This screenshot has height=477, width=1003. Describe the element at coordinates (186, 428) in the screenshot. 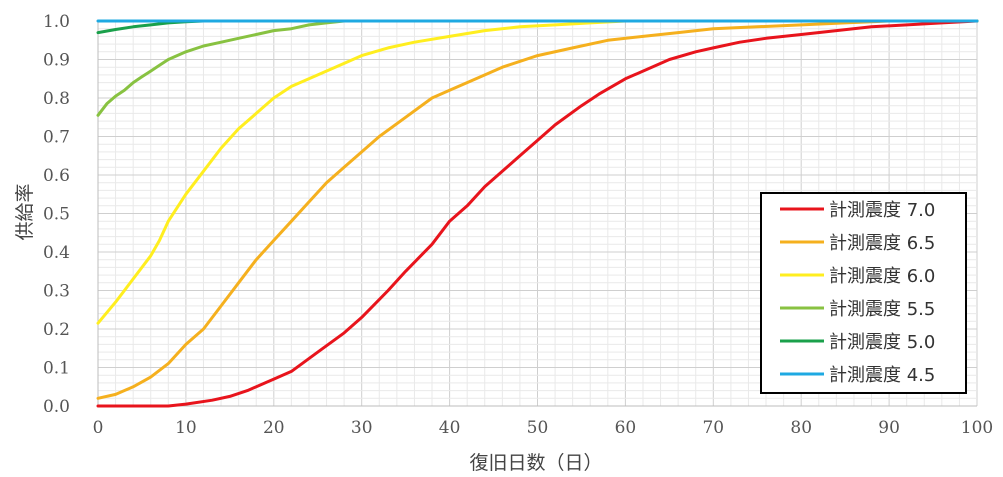

I see `x-tick-label: 10` at that location.